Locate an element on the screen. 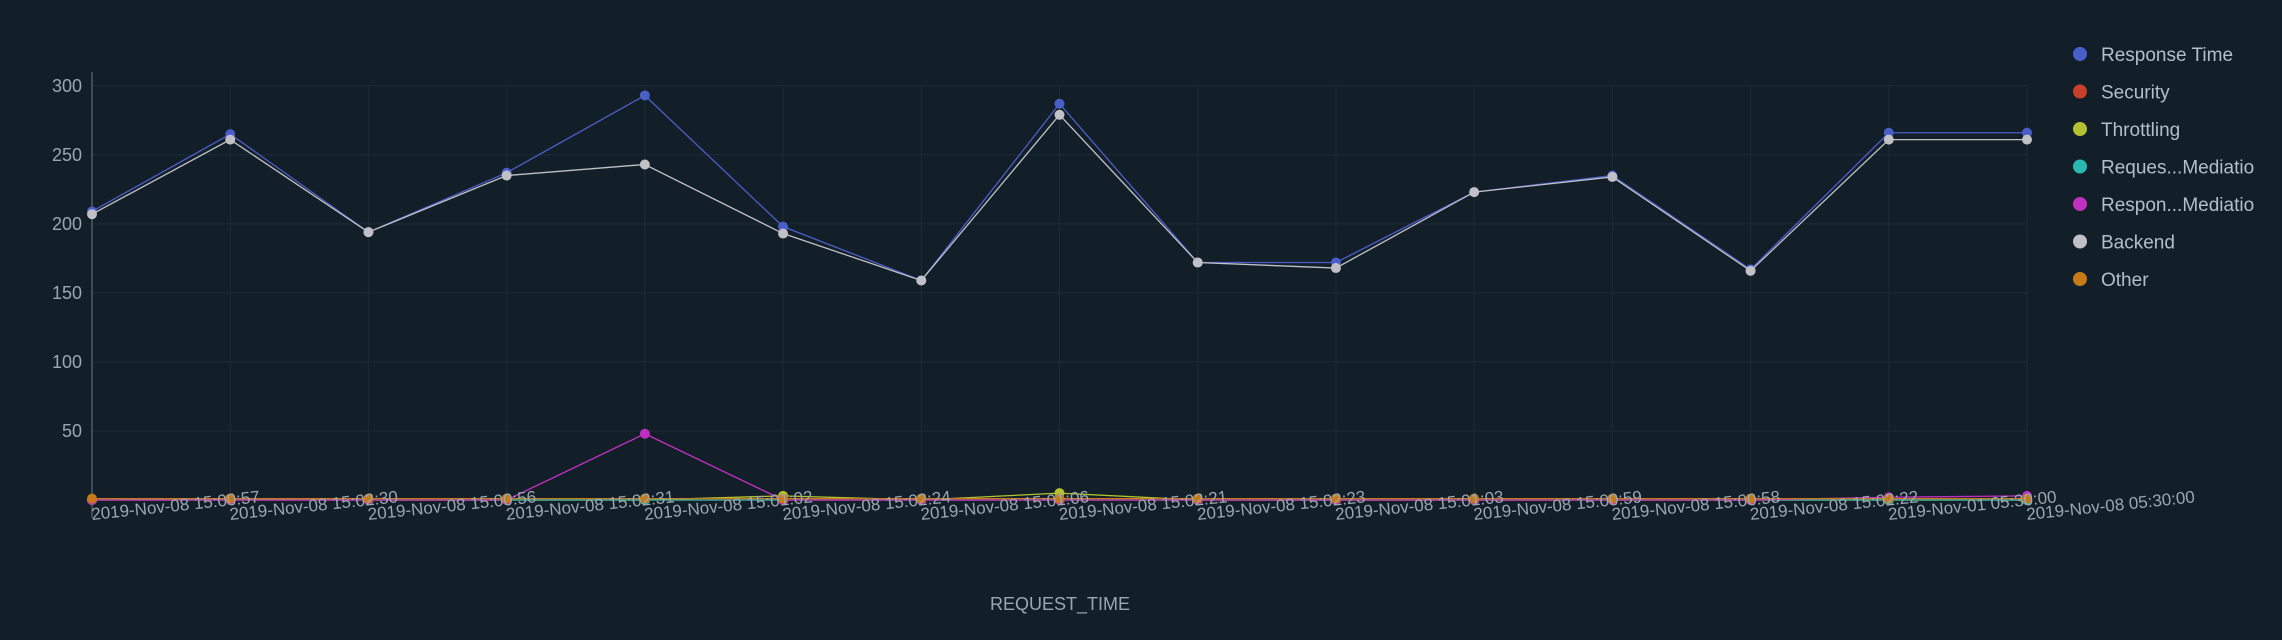 The height and width of the screenshot is (640, 2282). legend-label: Response Time is located at coordinates (2167, 55).